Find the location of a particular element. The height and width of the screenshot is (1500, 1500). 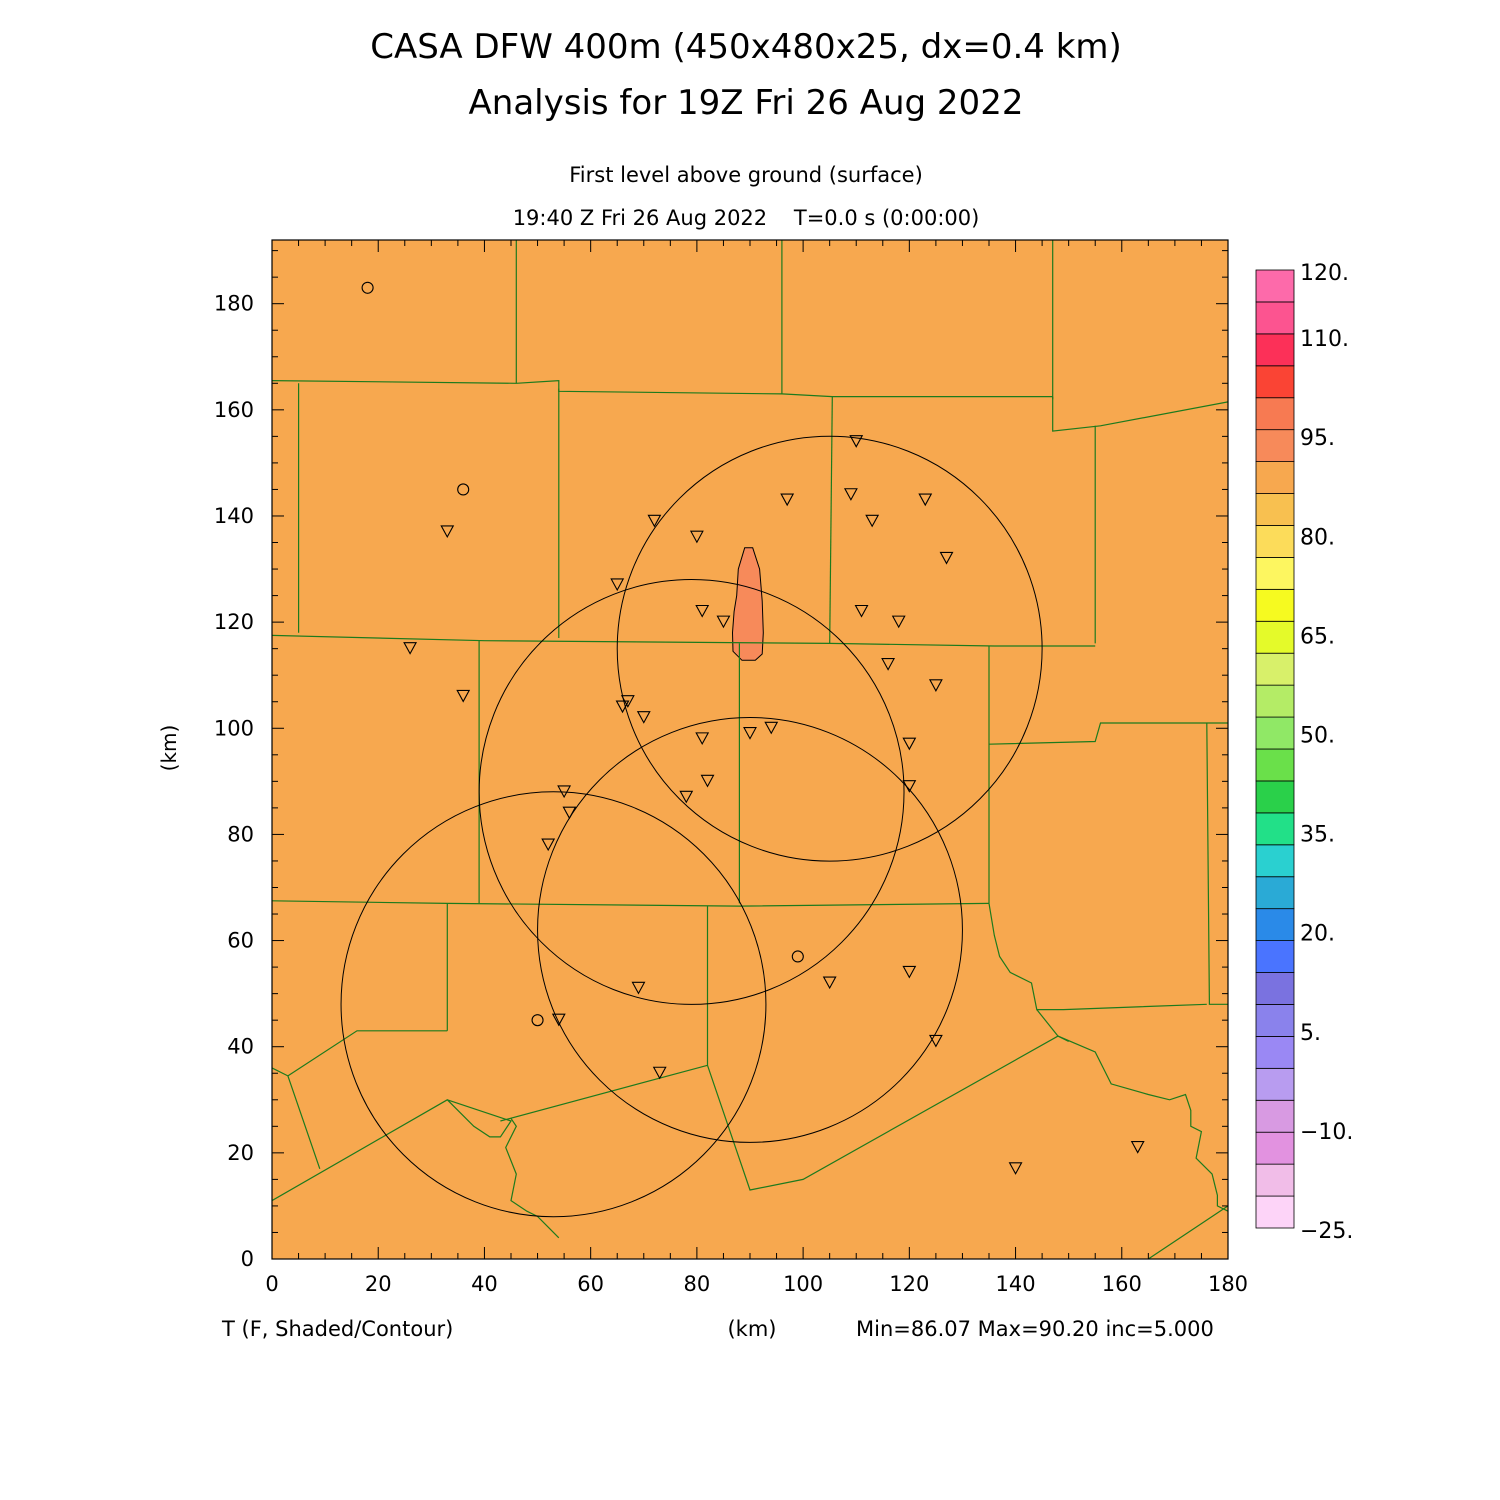

y-axis-label: (km) is located at coordinates (169, 748).